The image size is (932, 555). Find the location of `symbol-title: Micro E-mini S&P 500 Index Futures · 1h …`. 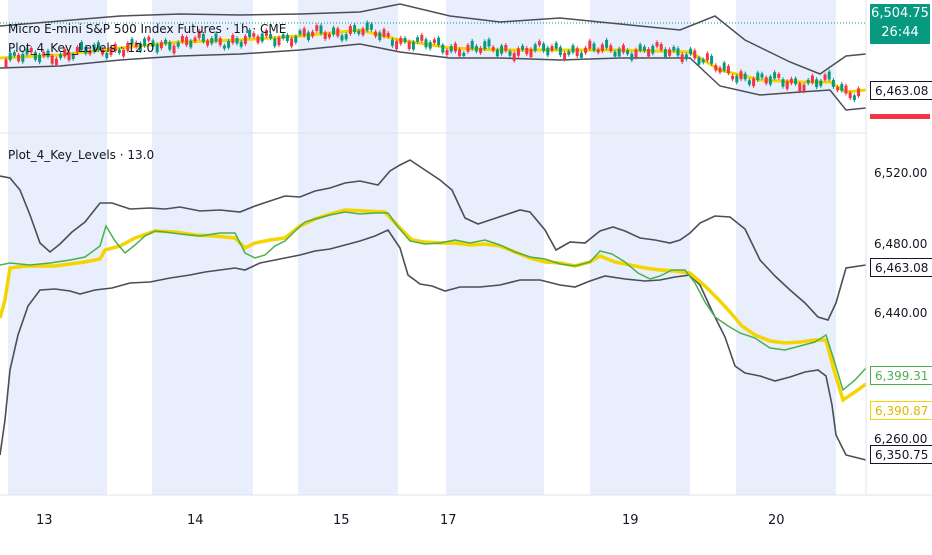

symbol-title: Micro E-mini S&P 500 Index Futures · 1h … is located at coordinates (147, 29).